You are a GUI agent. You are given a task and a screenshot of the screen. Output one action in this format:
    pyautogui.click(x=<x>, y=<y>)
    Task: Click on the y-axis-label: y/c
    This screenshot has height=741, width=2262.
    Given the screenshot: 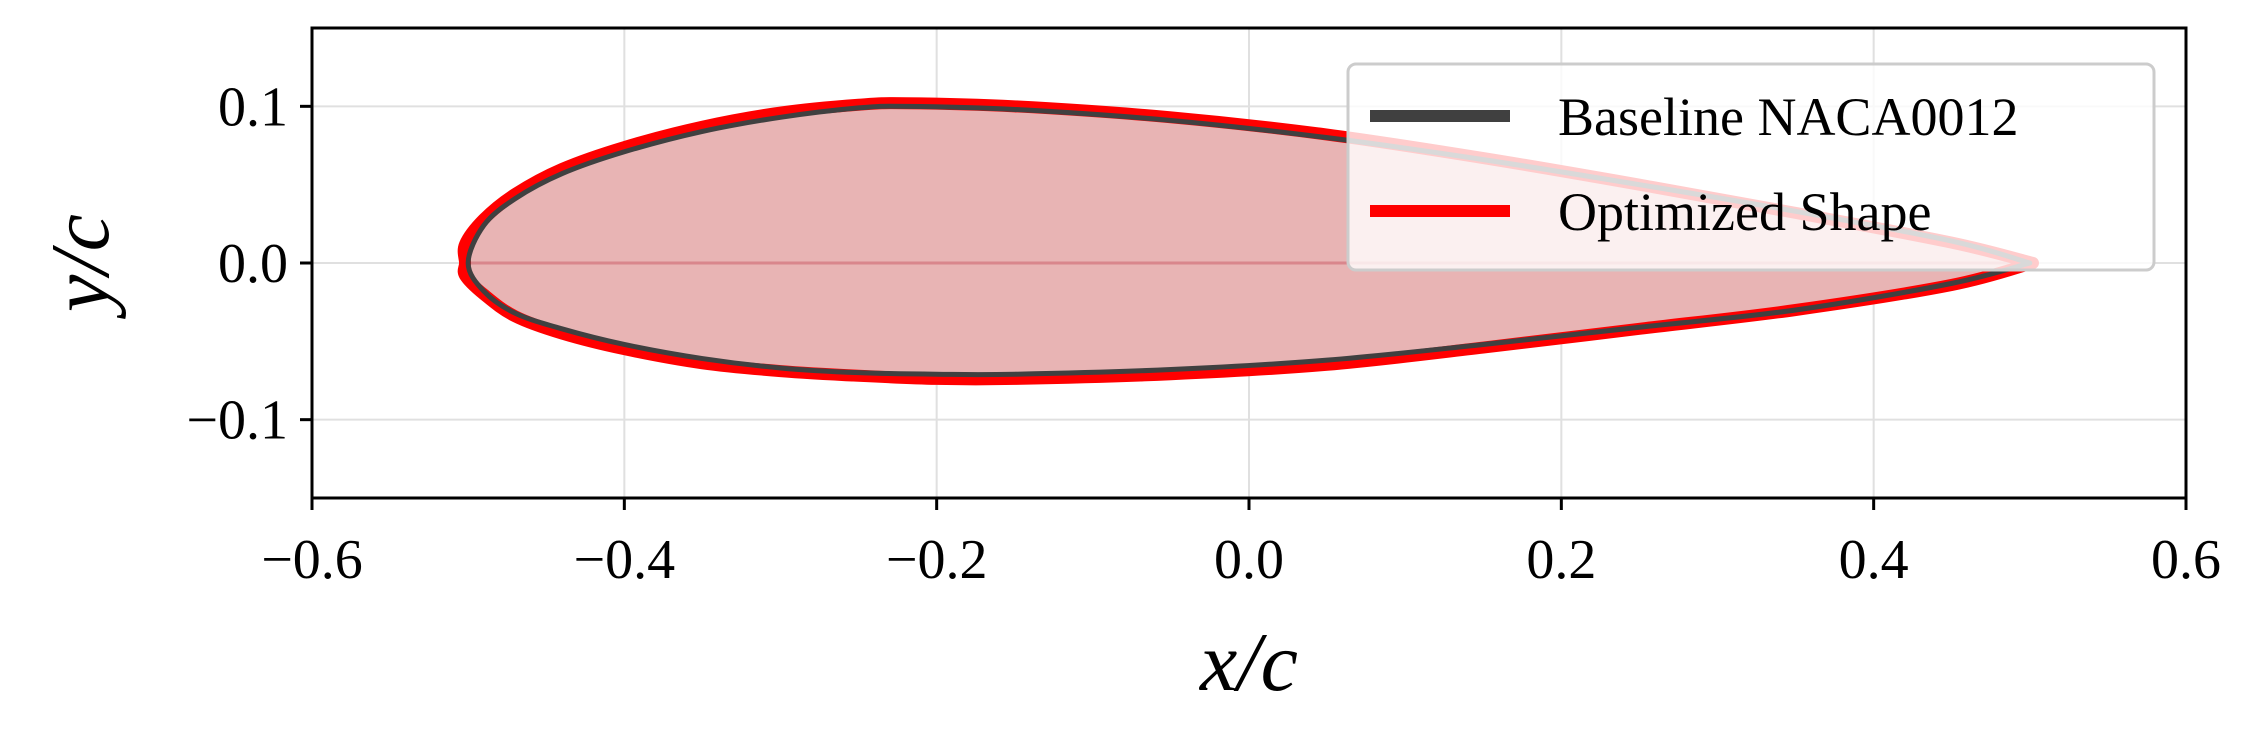 What is the action you would take?
    pyautogui.click(x=80, y=267)
    